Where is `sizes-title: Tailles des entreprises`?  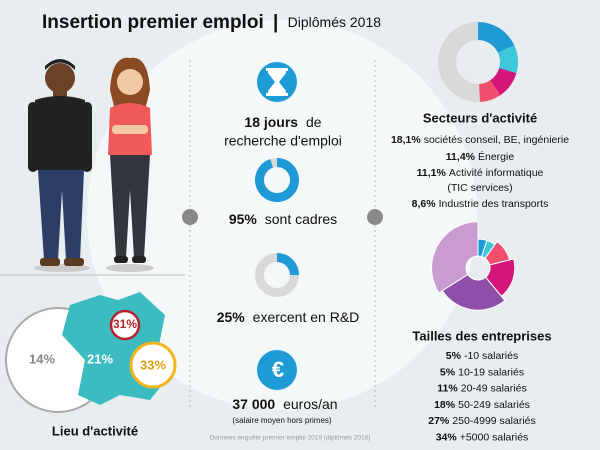
sizes-title: Tailles des entreprises is located at coordinates (481, 335).